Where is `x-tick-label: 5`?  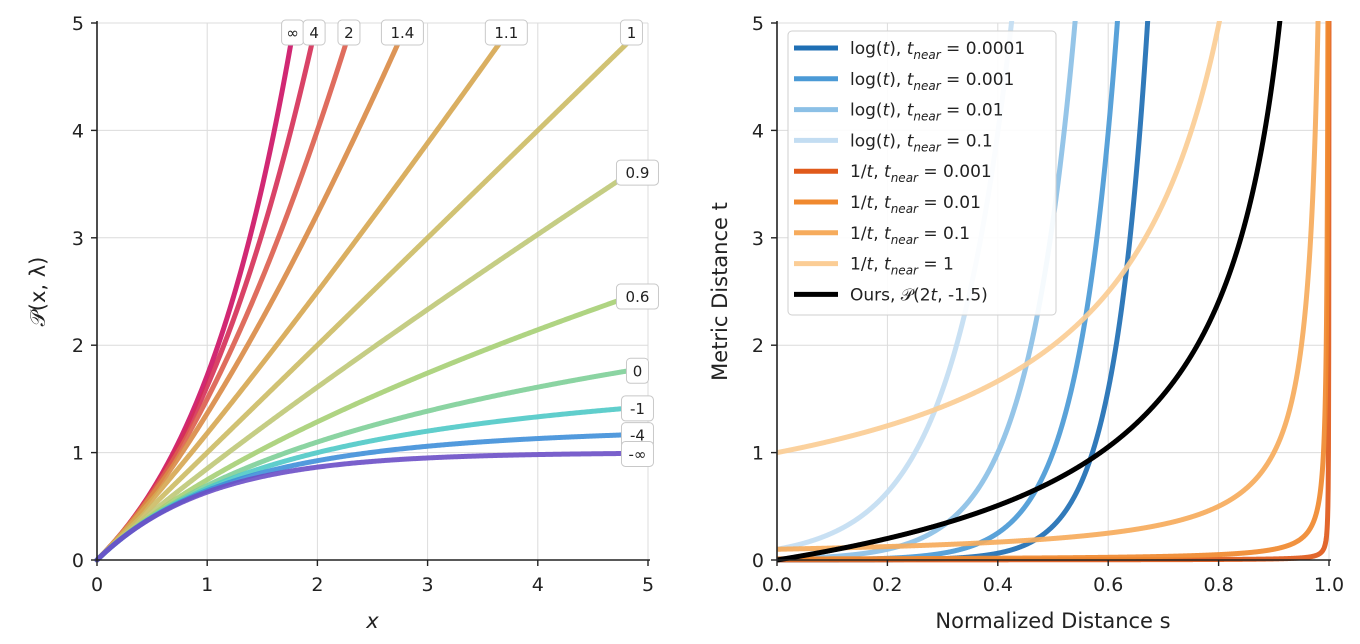
x-tick-label: 5 is located at coordinates (648, 585).